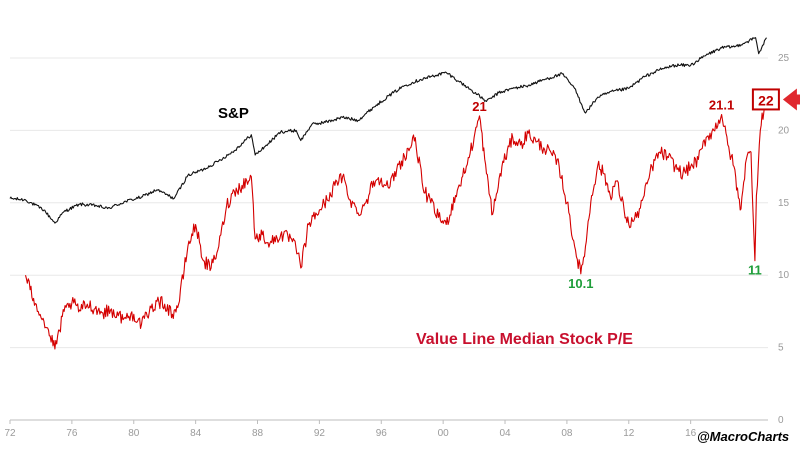 The width and height of the screenshot is (800, 450). What do you see at coordinates (134, 433) in the screenshot?
I see `x-tick-label: 80` at bounding box center [134, 433].